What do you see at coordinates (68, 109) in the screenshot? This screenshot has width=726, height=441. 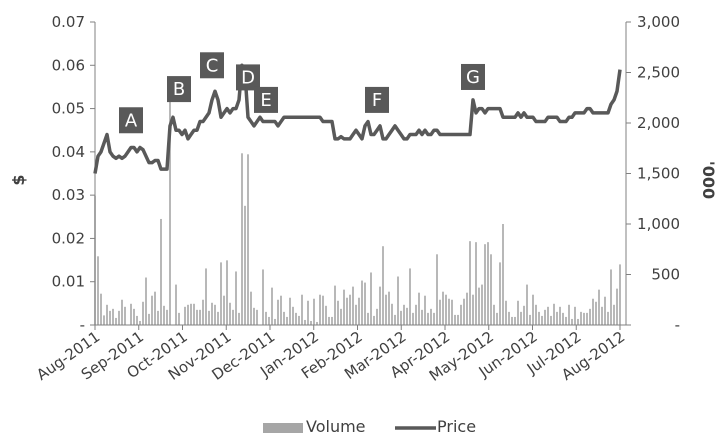 I see `left-tick-label: 0.05` at bounding box center [68, 109].